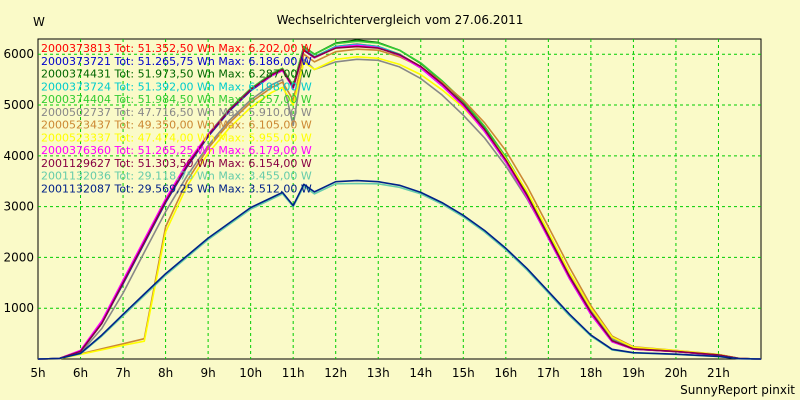  What do you see at coordinates (37, 373) in the screenshot?
I see `x-tick-label: 5h` at bounding box center [37, 373].